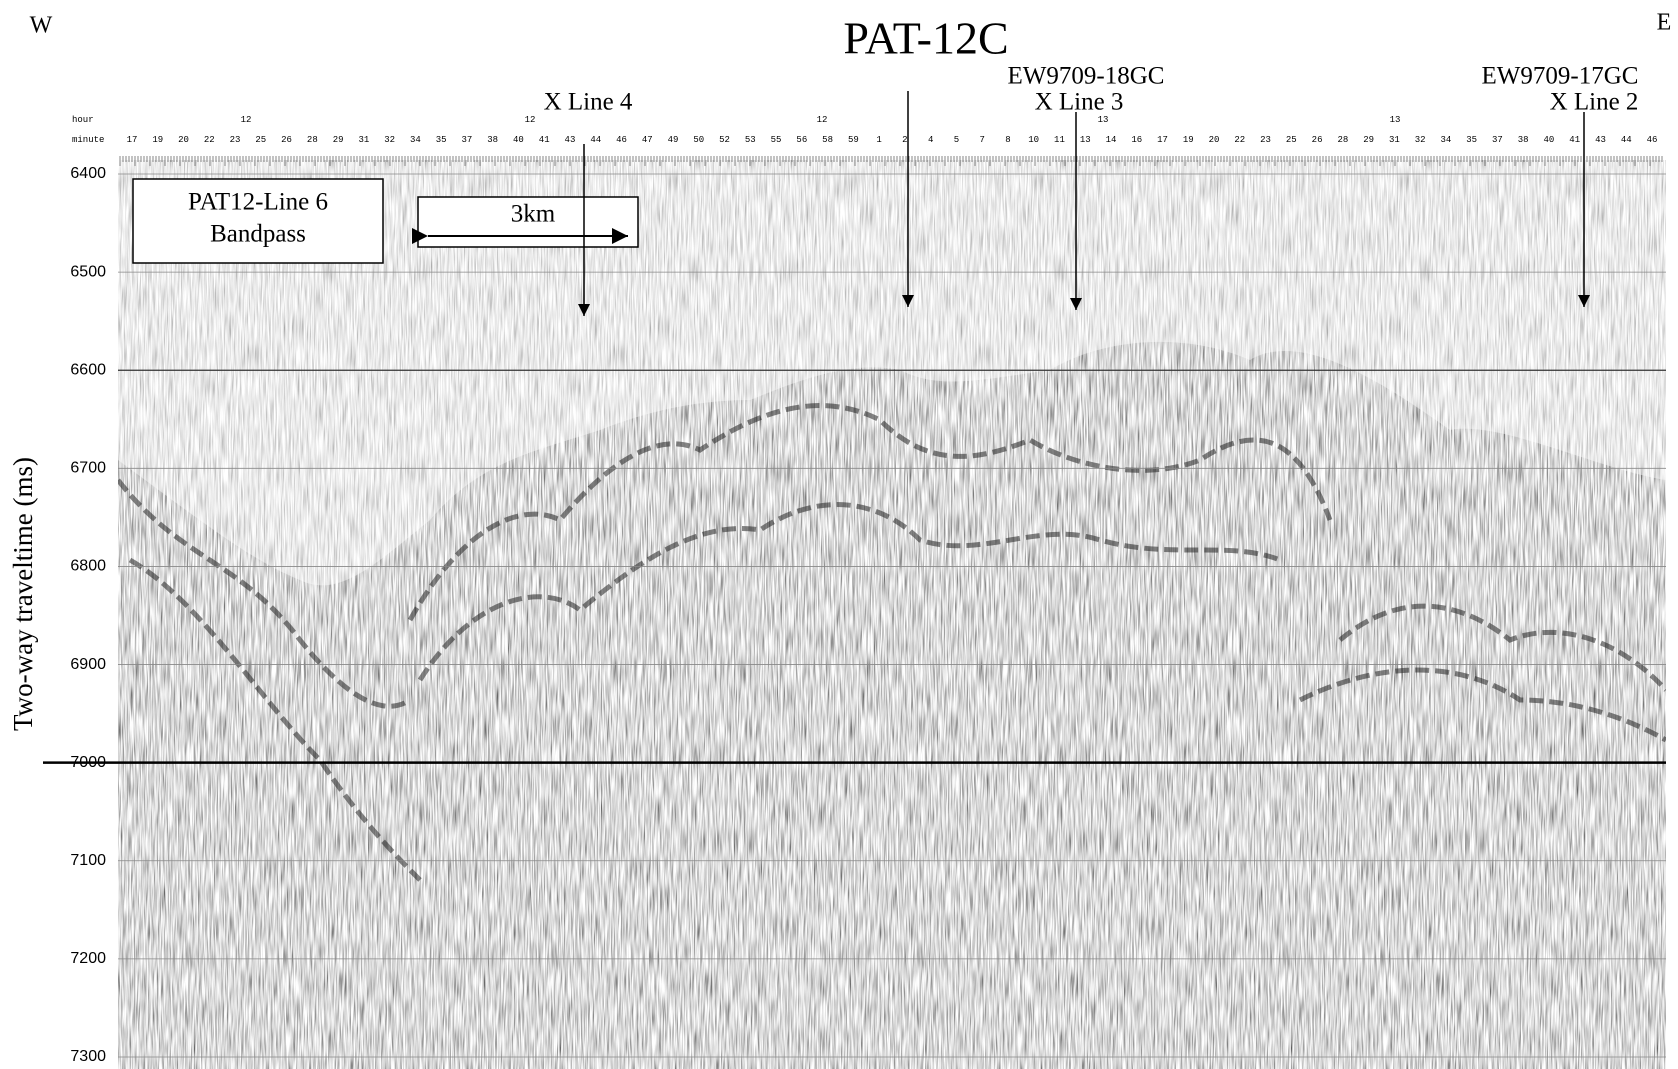 The height and width of the screenshot is (1069, 1678). Describe the element at coordinates (533, 214) in the screenshot. I see `scale-label: 3km` at that location.